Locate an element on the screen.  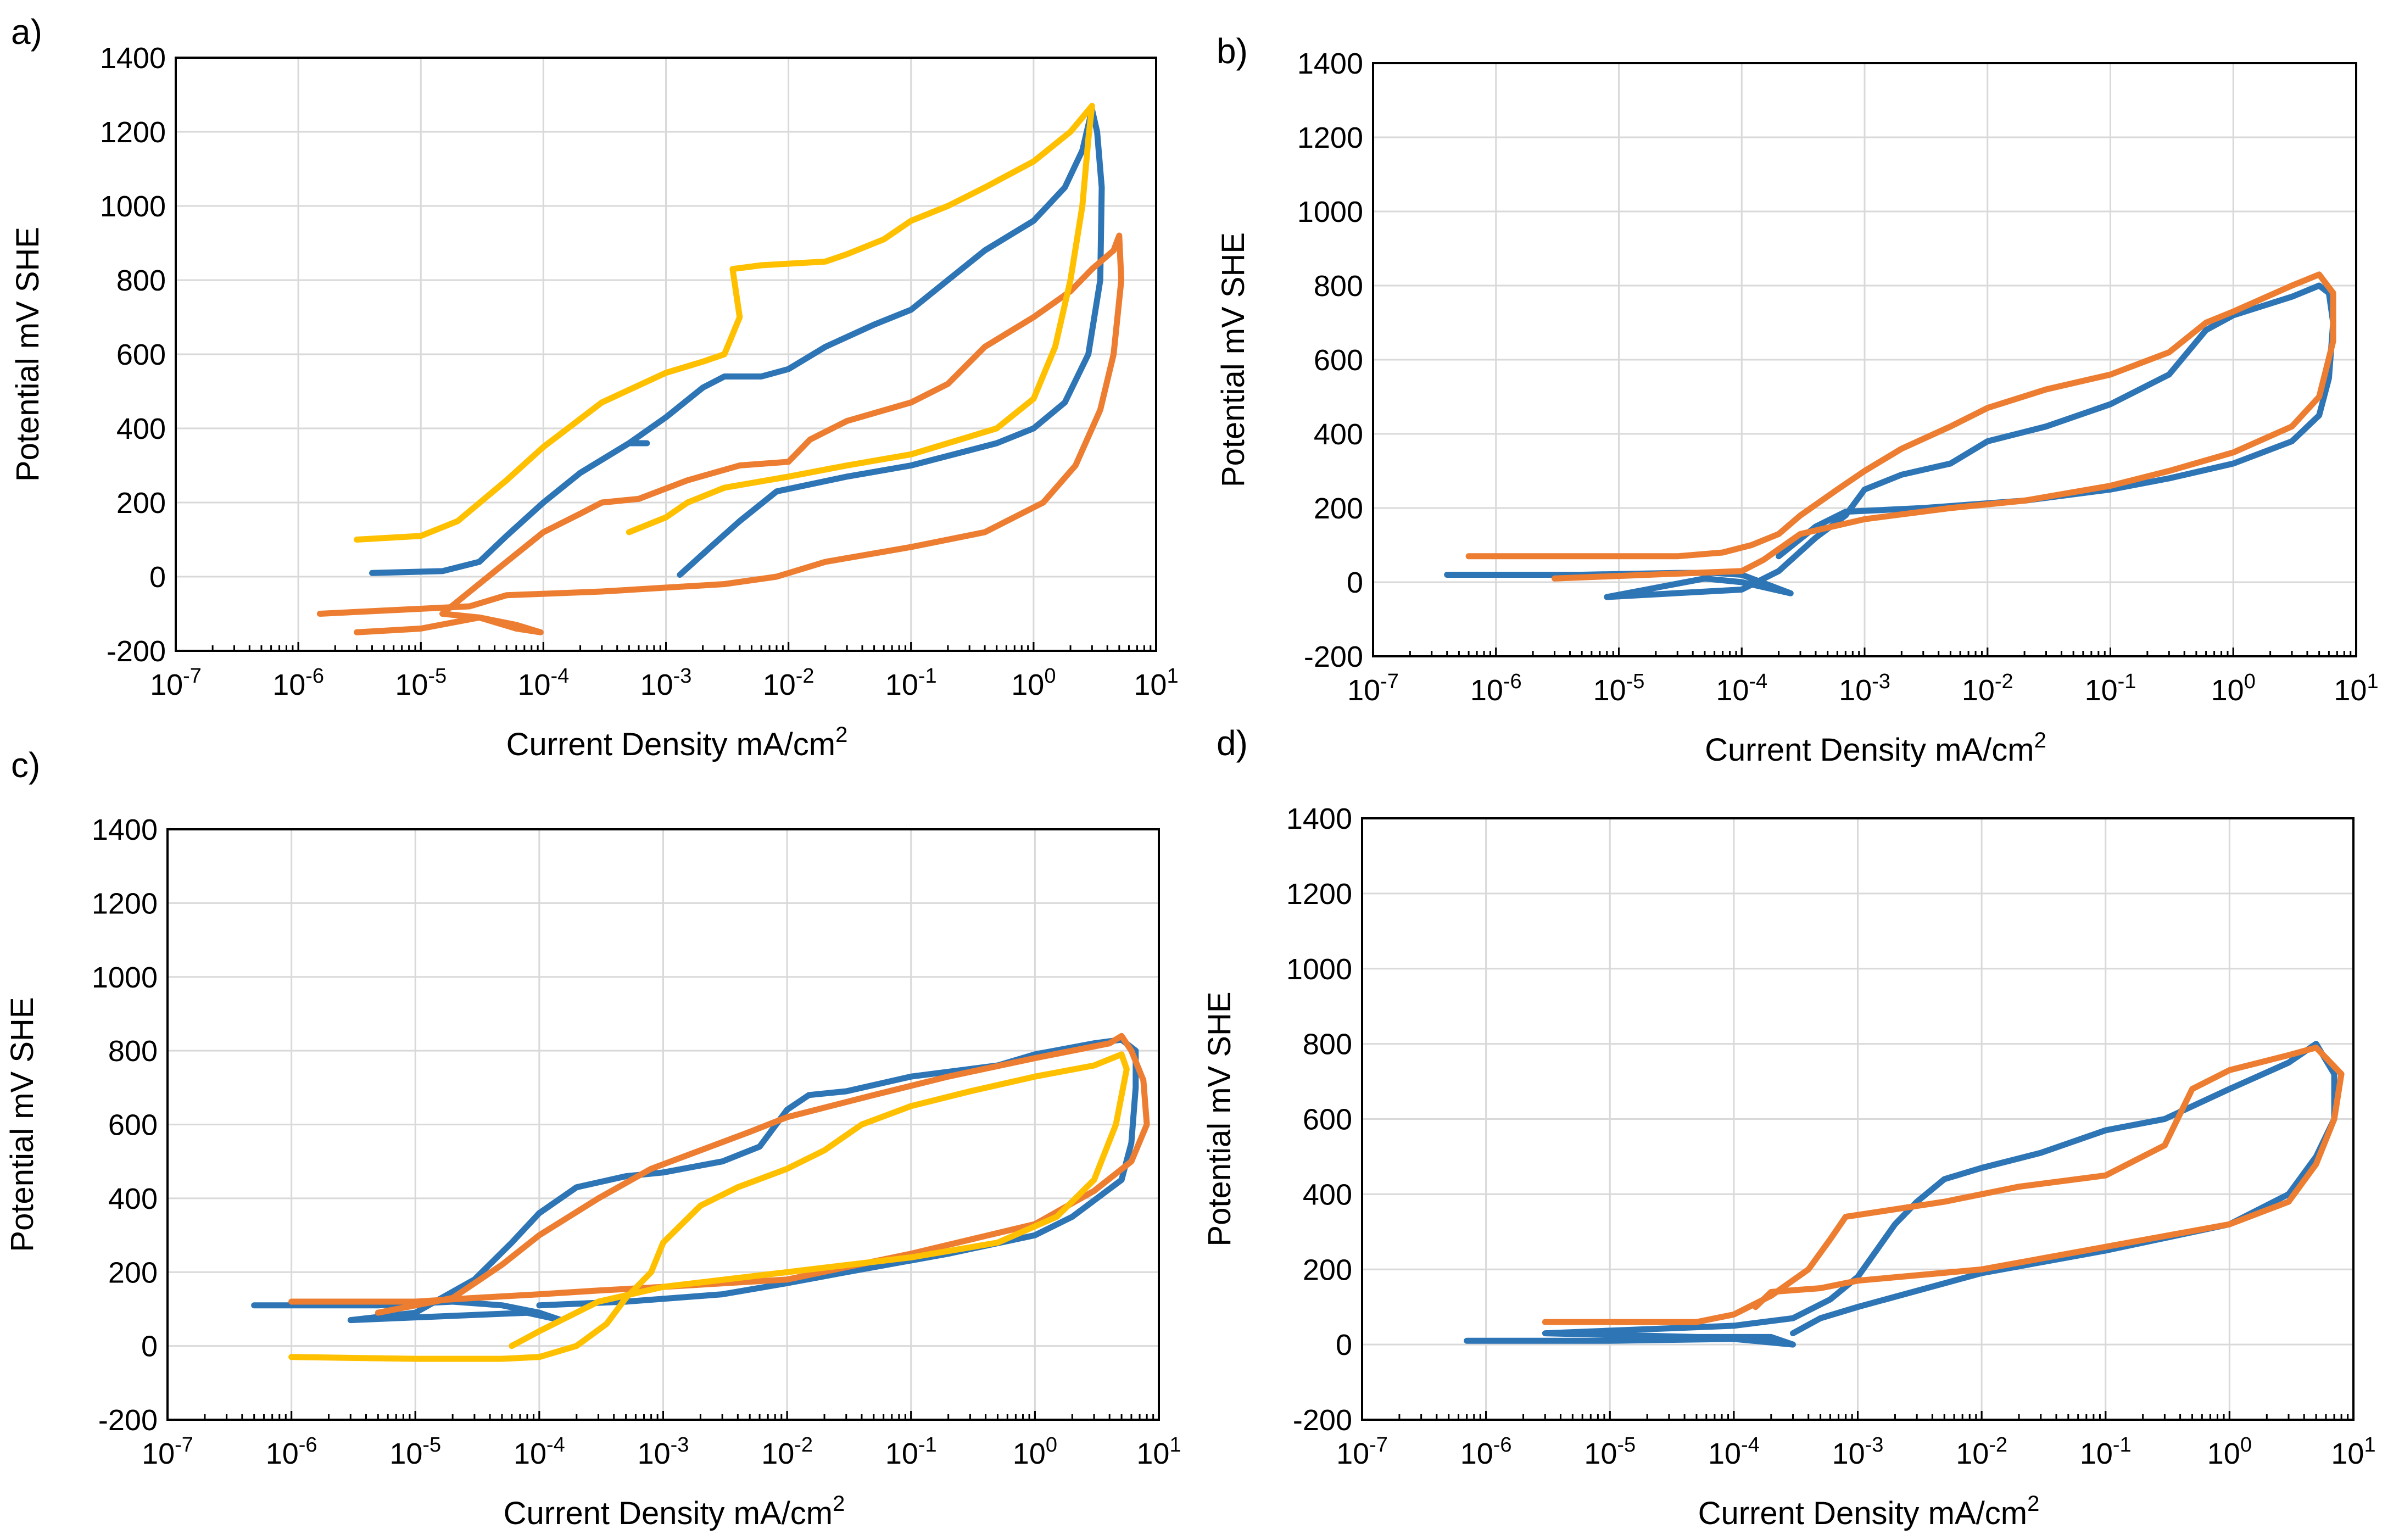
panel-label: c) is located at coordinates (26, 765).